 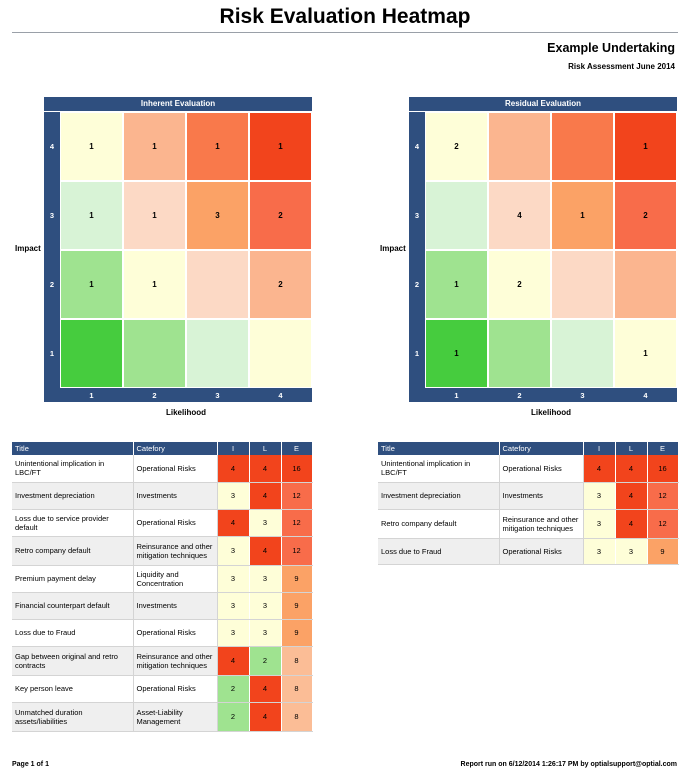 What do you see at coordinates (456, 353) in the screenshot?
I see `heatmap-cell-impact-1-likelihood-1: 1` at bounding box center [456, 353].